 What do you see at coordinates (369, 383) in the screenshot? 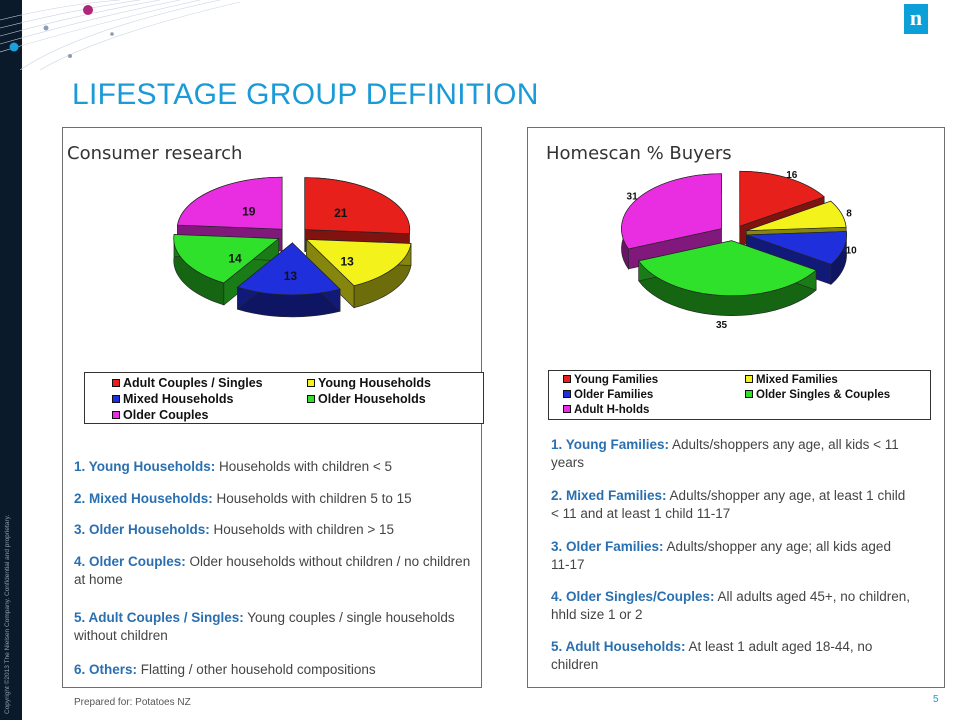
I see `legend-item: Young Households` at bounding box center [369, 383].